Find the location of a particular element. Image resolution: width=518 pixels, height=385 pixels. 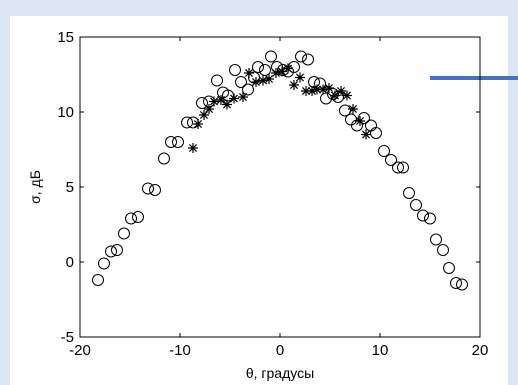

y-tick-label: -5 is located at coordinates (67, 337).